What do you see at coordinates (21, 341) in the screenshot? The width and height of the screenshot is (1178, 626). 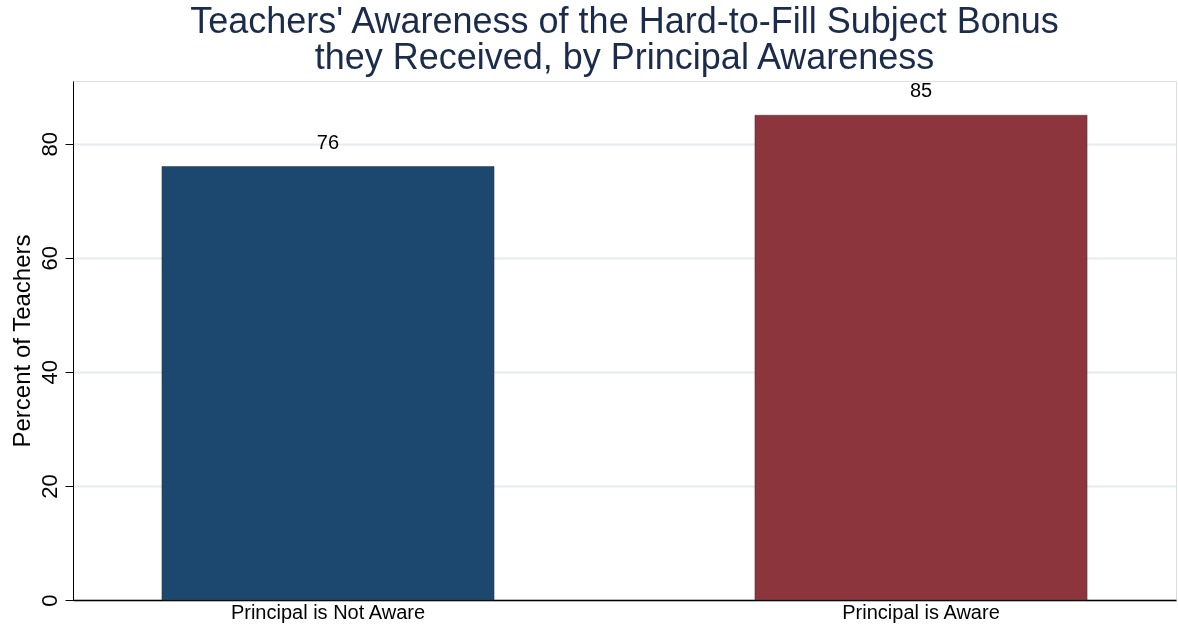 I see `y-axis-title: Percent of Teachers` at bounding box center [21, 341].